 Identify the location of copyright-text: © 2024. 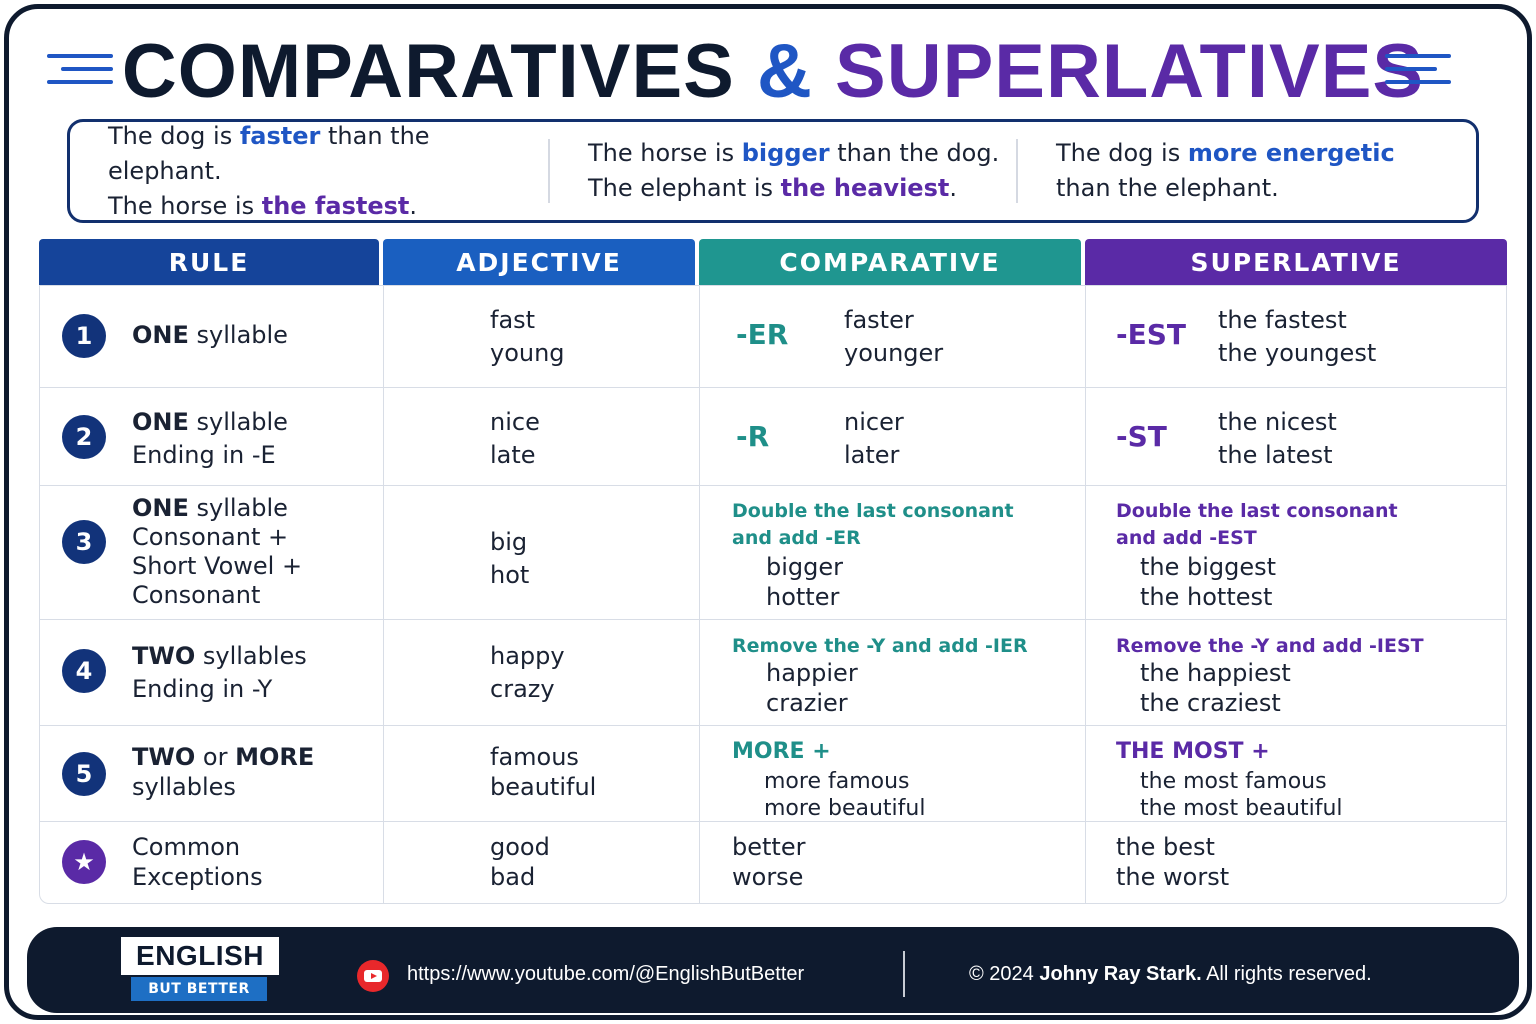
(1004, 974).